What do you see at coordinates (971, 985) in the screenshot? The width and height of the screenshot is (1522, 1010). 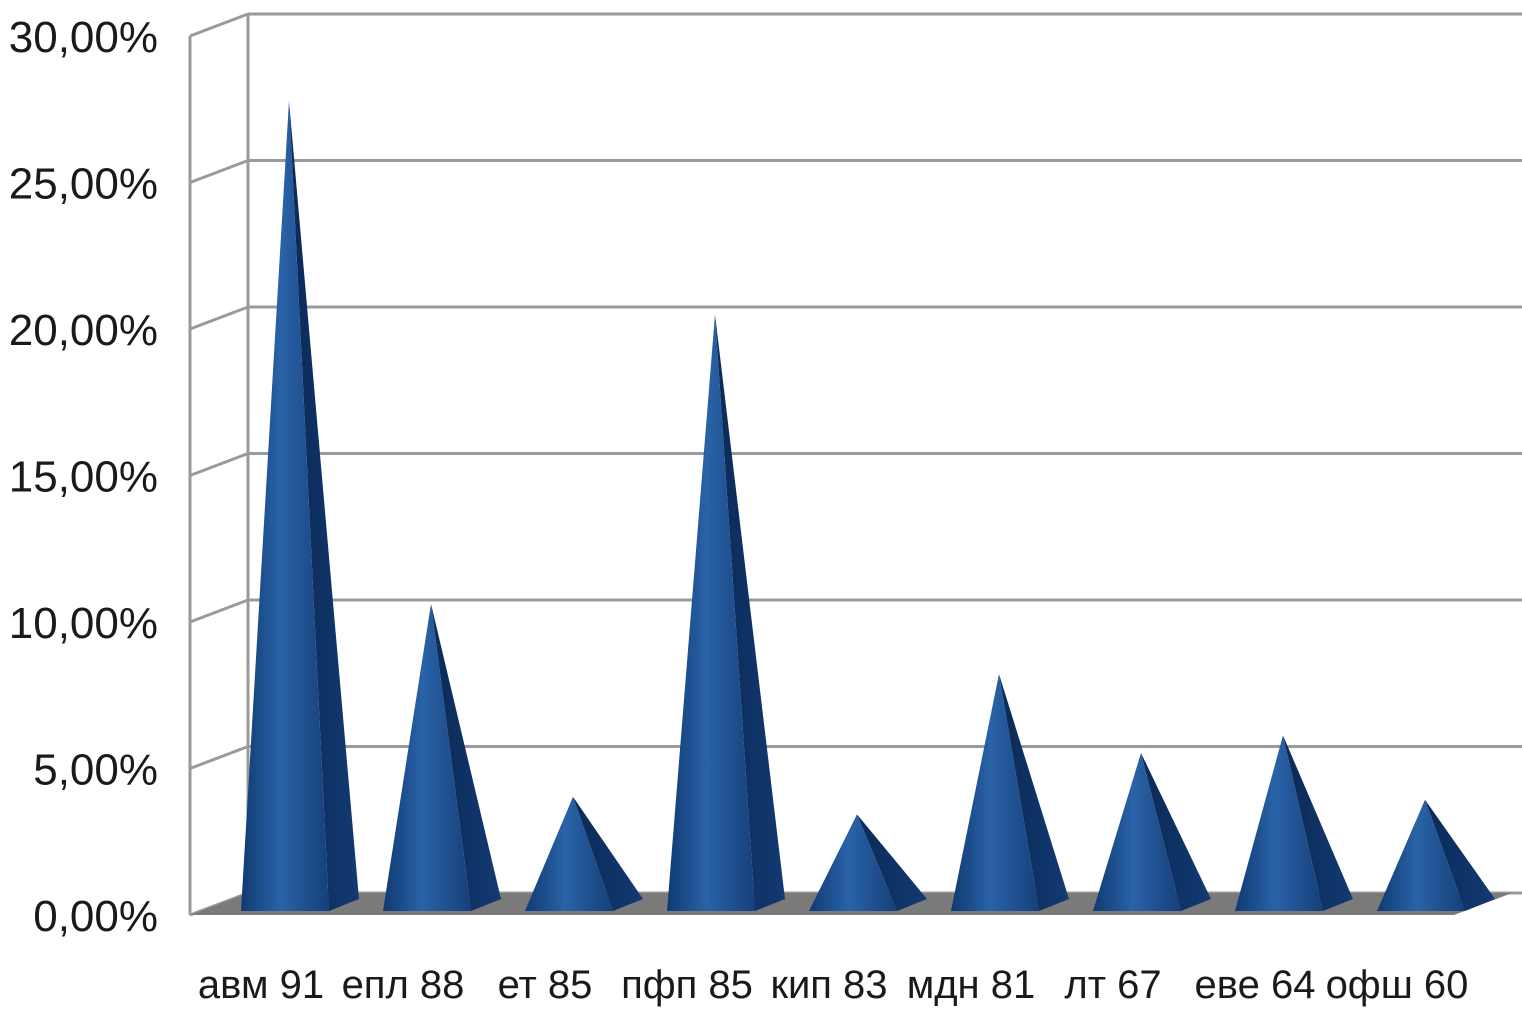 I see `x-category-label: мдн 81` at bounding box center [971, 985].